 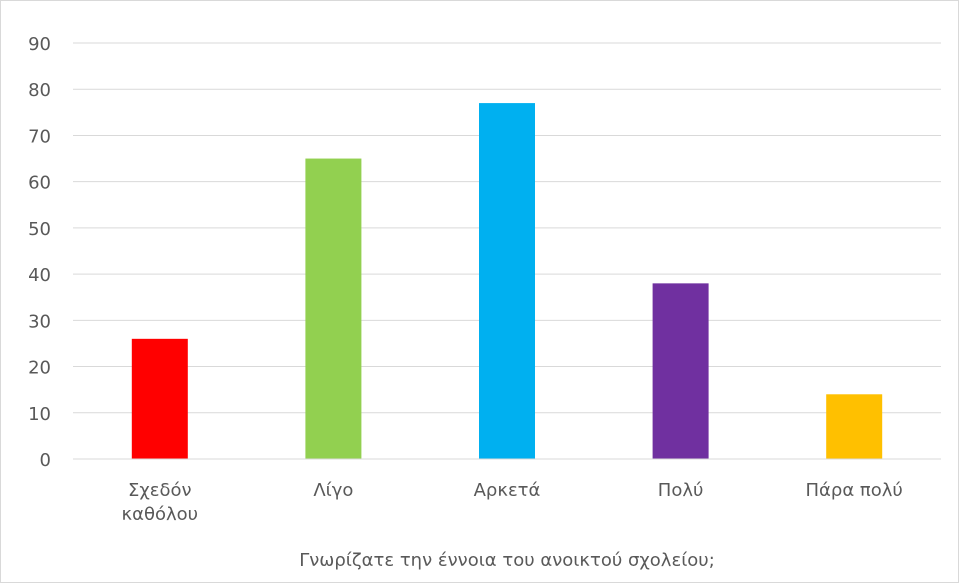 I want to click on y-tick-label: 90, so click(x=39, y=44).